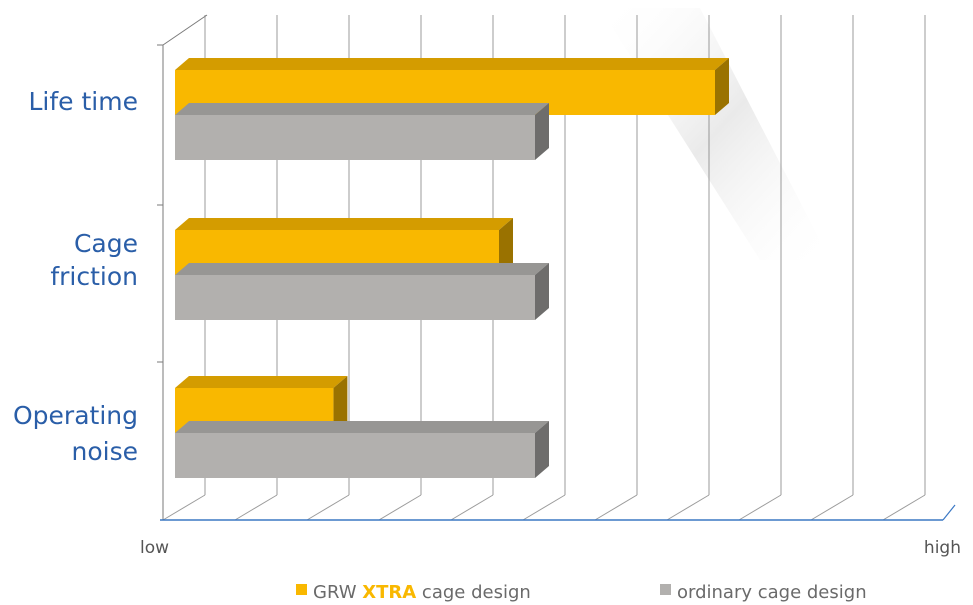 The height and width of the screenshot is (605, 973). Describe the element at coordinates (185, 30) in the screenshot. I see `side-wall-top` at that location.